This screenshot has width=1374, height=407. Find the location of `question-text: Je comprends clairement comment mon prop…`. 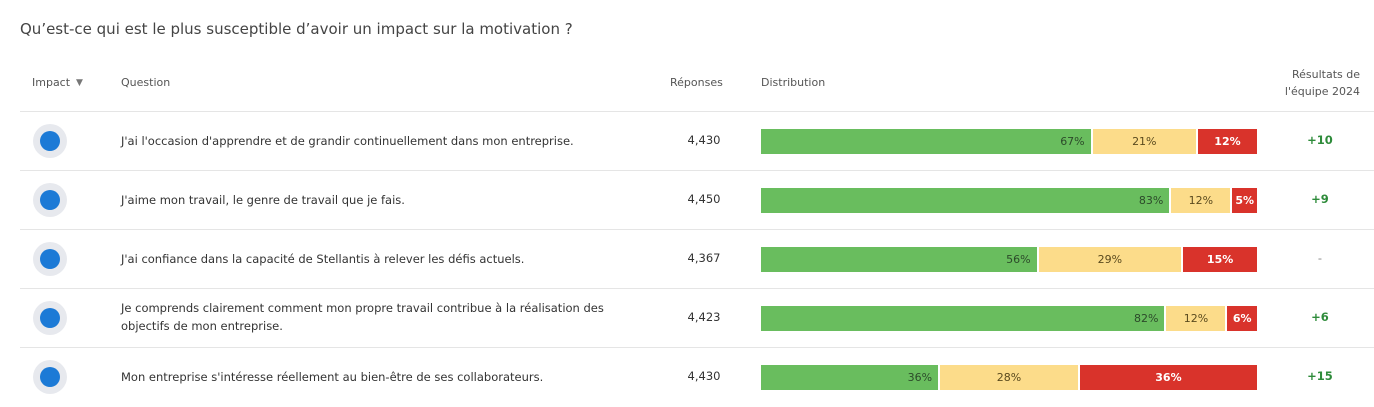

question-text: Je comprends clairement comment mon prop… is located at coordinates (362, 317).